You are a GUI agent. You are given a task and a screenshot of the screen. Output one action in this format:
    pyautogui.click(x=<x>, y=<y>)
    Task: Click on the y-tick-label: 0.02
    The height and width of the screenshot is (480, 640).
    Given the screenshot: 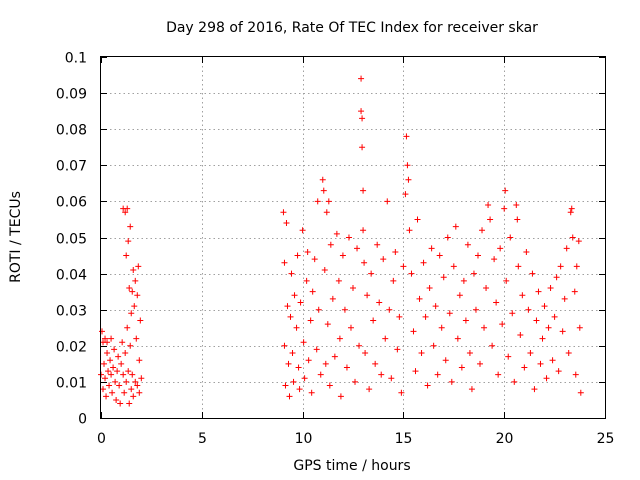 What is the action you would take?
    pyautogui.click(x=71, y=348)
    